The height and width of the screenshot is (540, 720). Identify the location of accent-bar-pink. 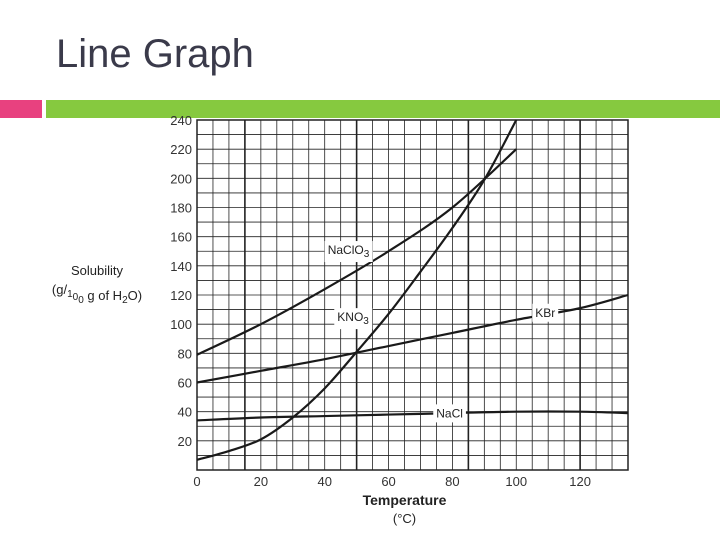
(21, 109).